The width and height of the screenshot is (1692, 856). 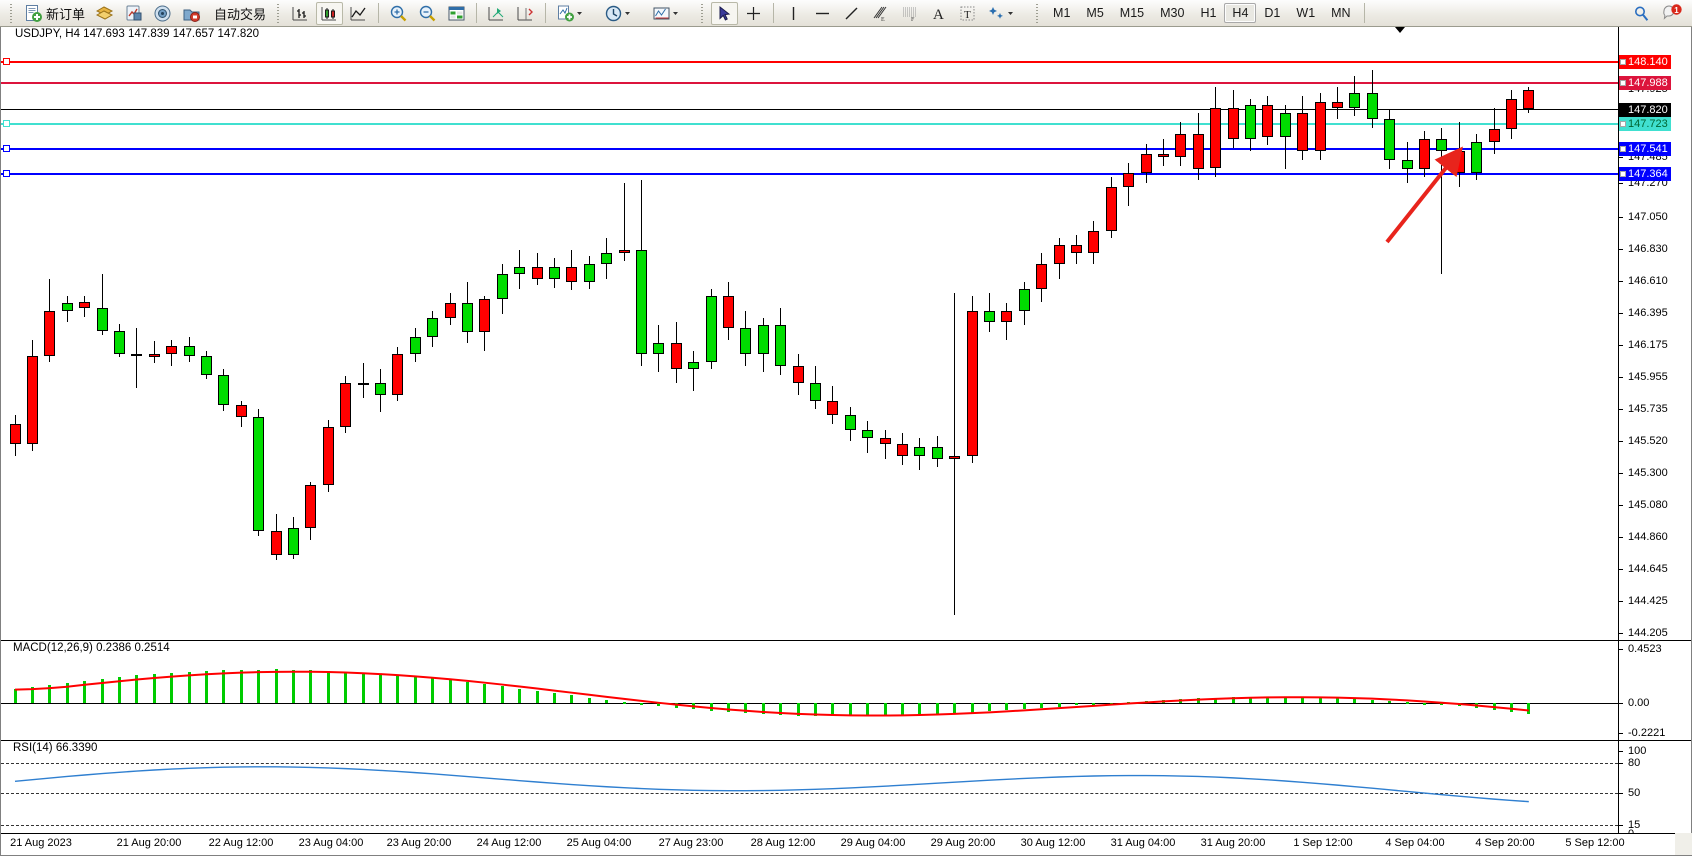 What do you see at coordinates (1629, 793) in the screenshot?
I see `rsi-tick-50: 50` at bounding box center [1629, 793].